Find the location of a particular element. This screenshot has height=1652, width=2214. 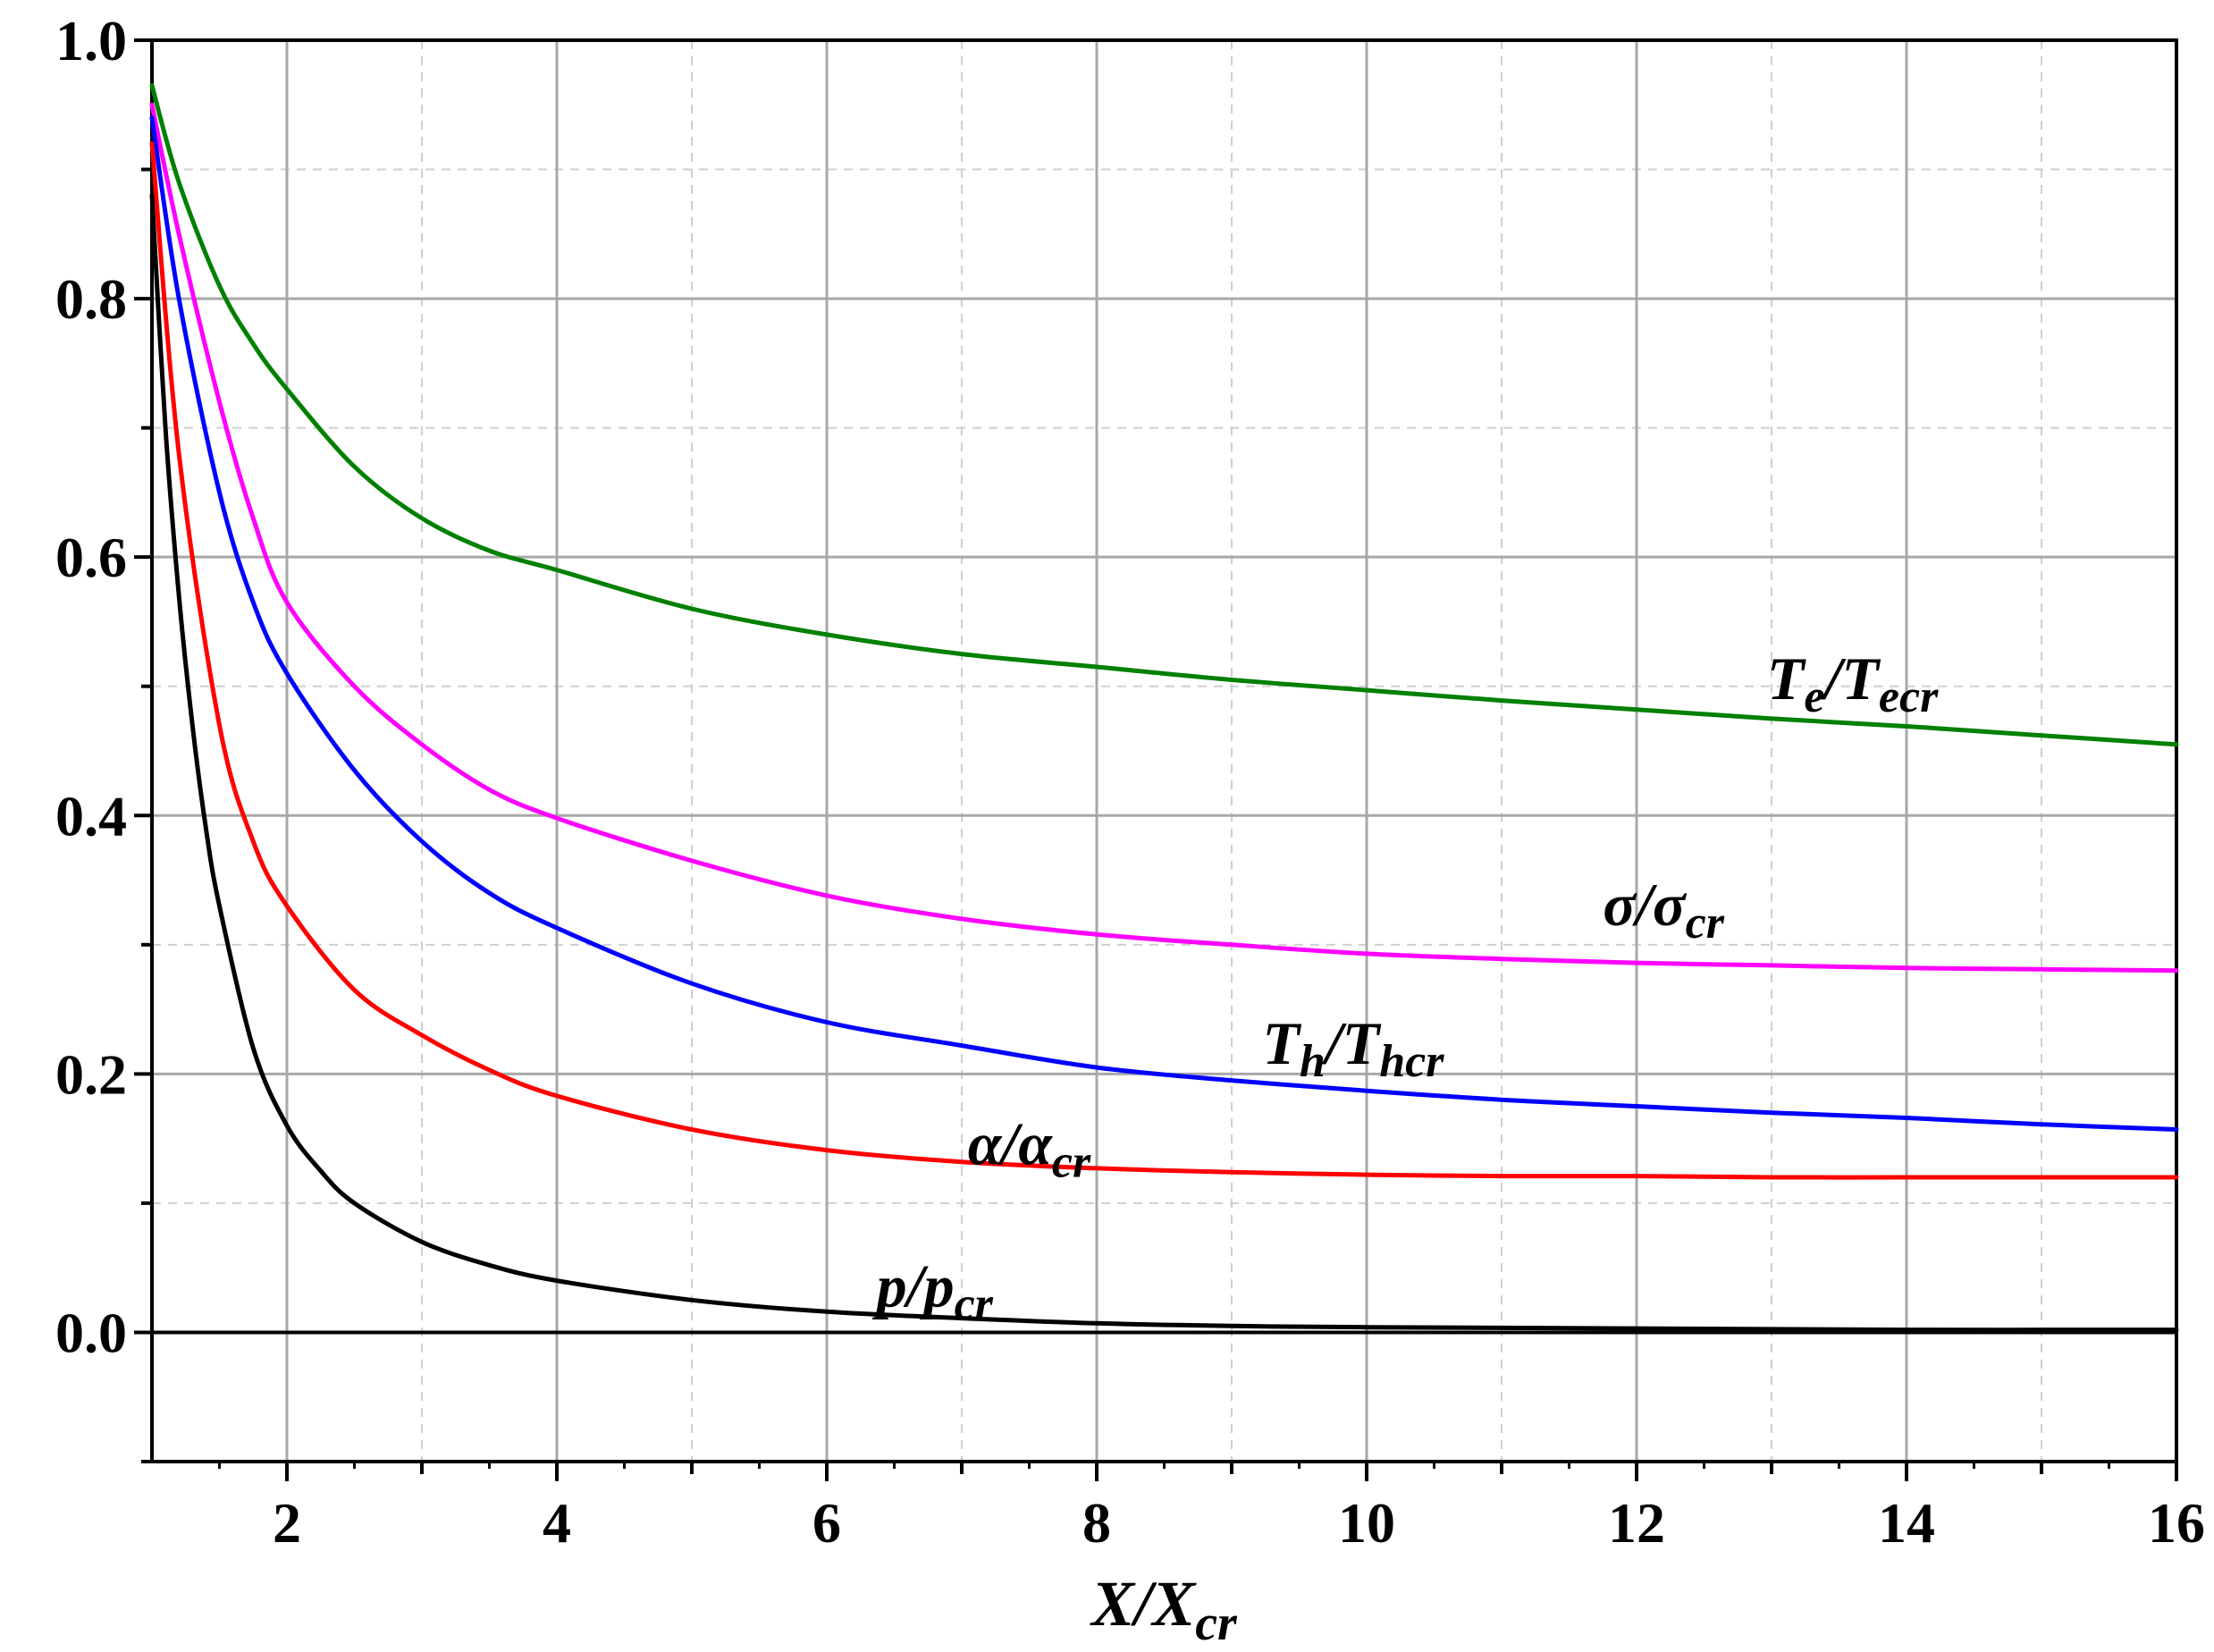

x-tick-label: 8 is located at coordinates (1097, 1523).